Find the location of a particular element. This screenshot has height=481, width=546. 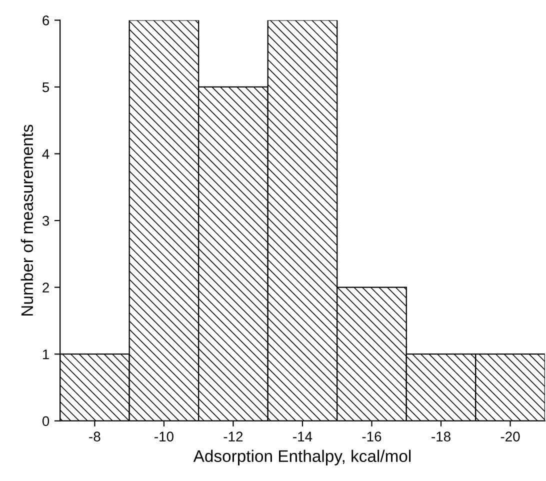

x-tick-label: -16 is located at coordinates (372, 437).